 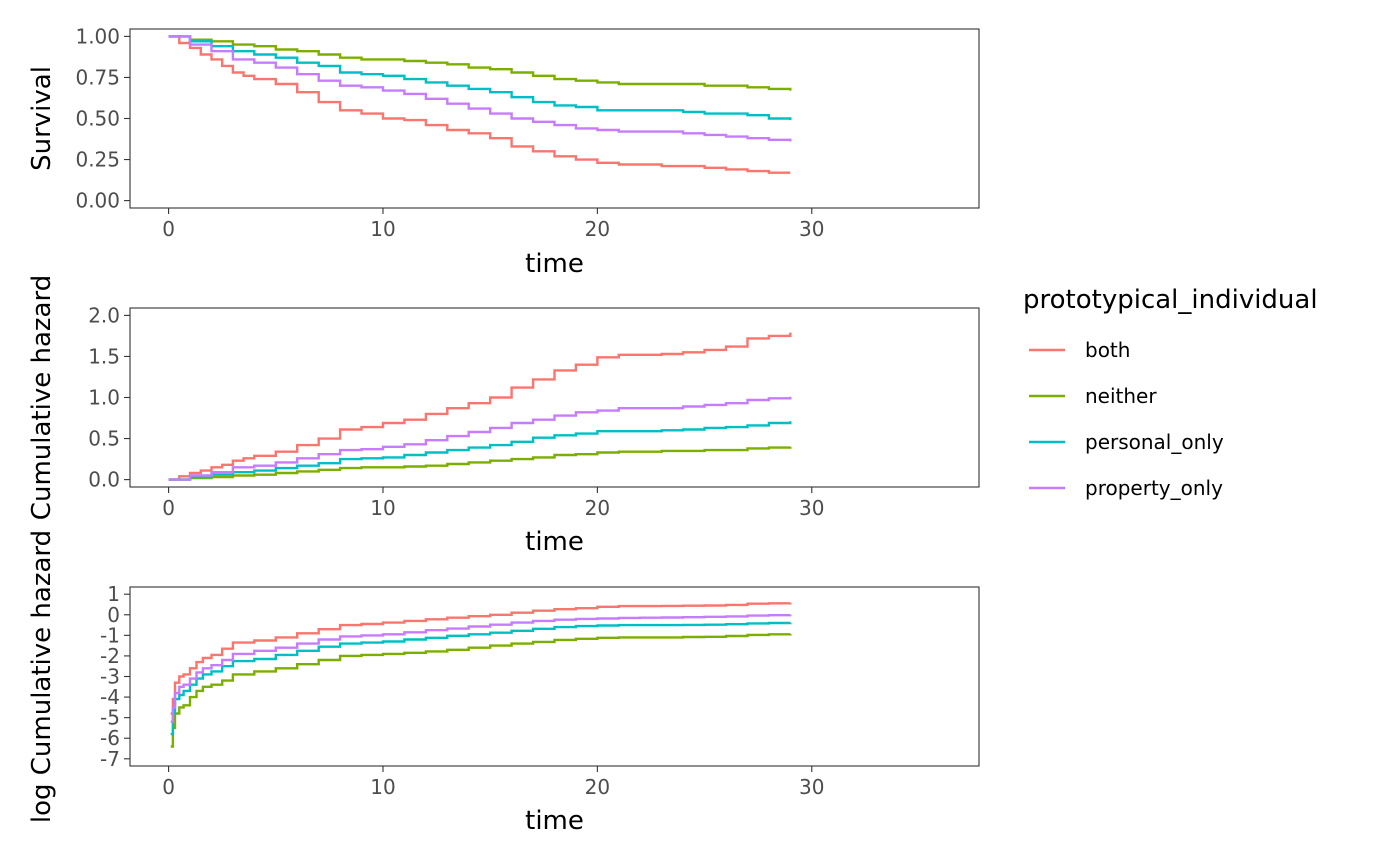 What do you see at coordinates (42, 676) in the screenshot?
I see `y-axis-title: log Cumulative hazard` at bounding box center [42, 676].